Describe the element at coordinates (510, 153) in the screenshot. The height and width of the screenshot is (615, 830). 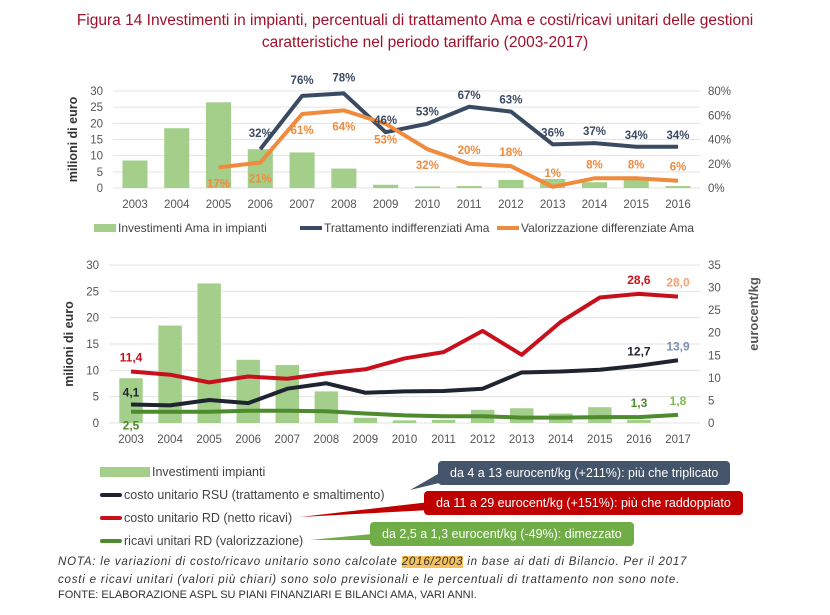
I see `data-label: 18%` at that location.